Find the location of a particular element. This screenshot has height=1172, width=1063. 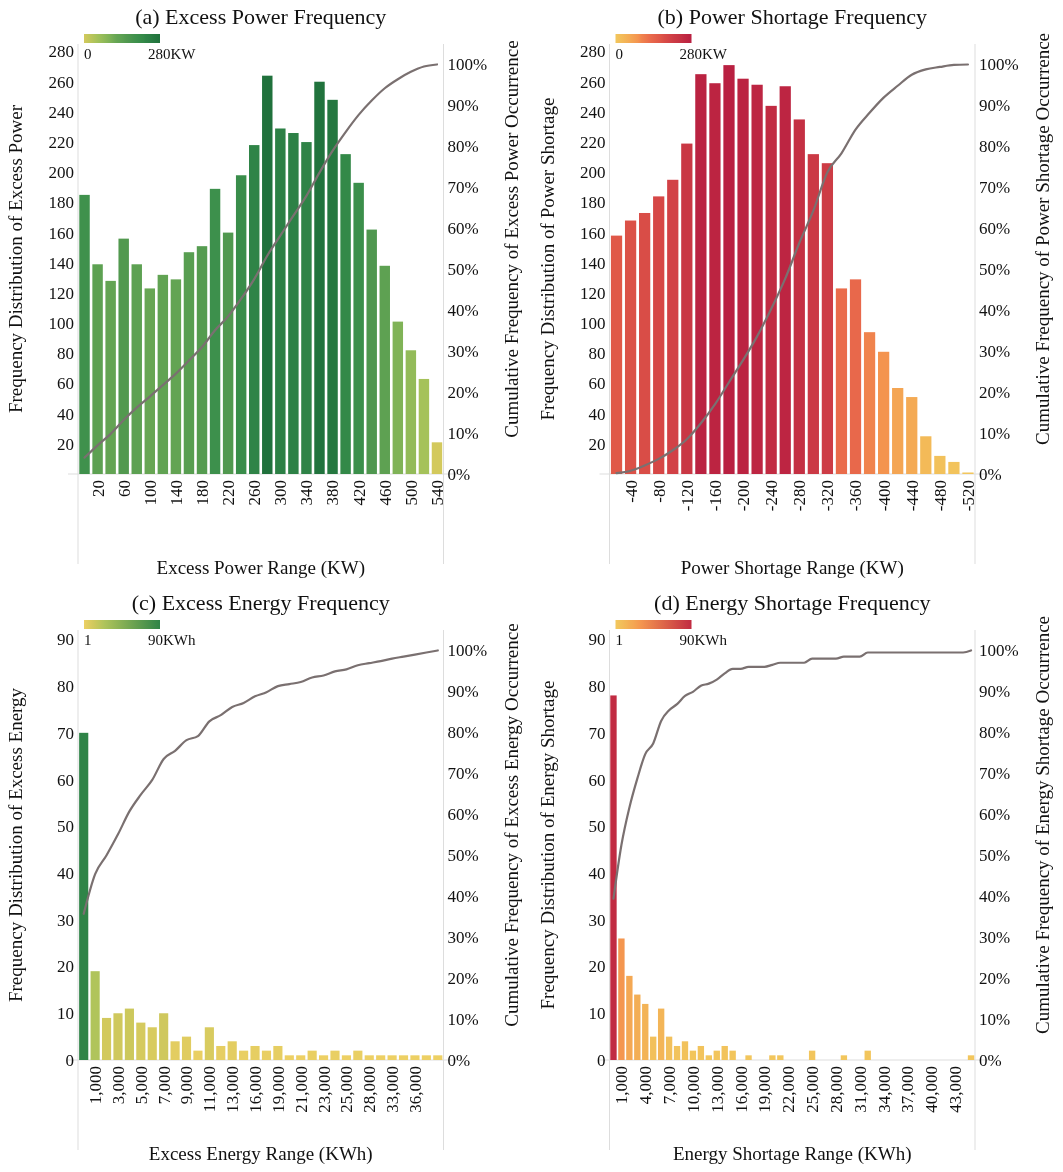

y-tick-label: 20 is located at coordinates (597, 444).